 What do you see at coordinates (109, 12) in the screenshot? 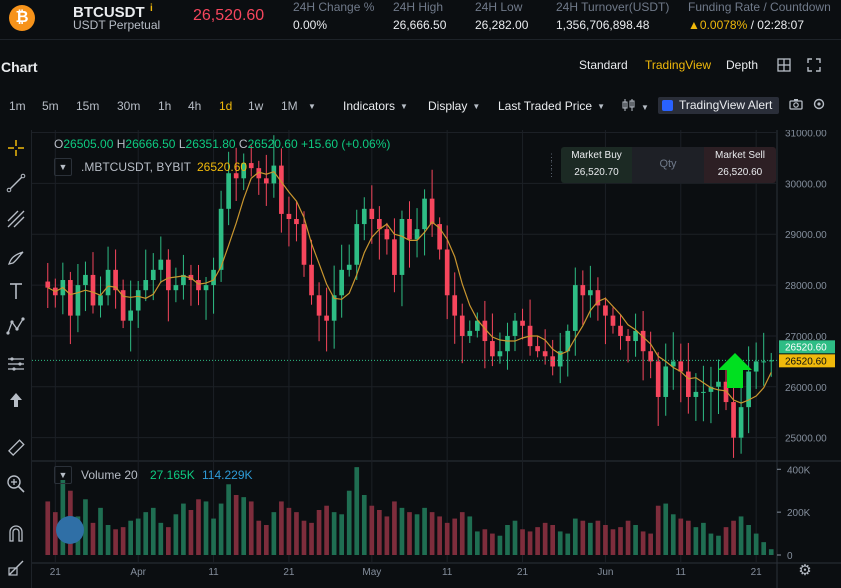
I see `symbol-name: BTCUSDT` at bounding box center [109, 12].